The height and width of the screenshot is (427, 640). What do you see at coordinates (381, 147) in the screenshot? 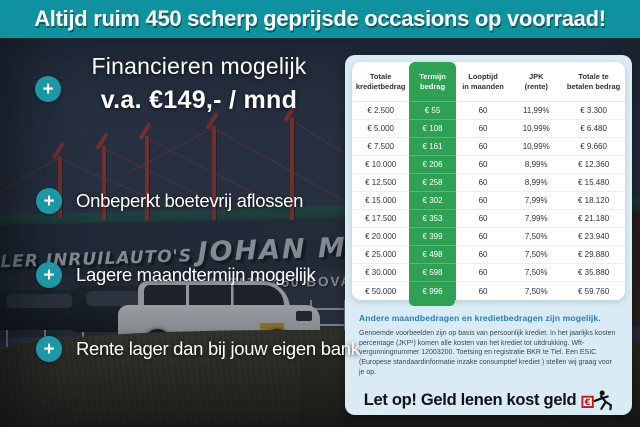
I see `table-cell: € 7.500` at bounding box center [381, 147].